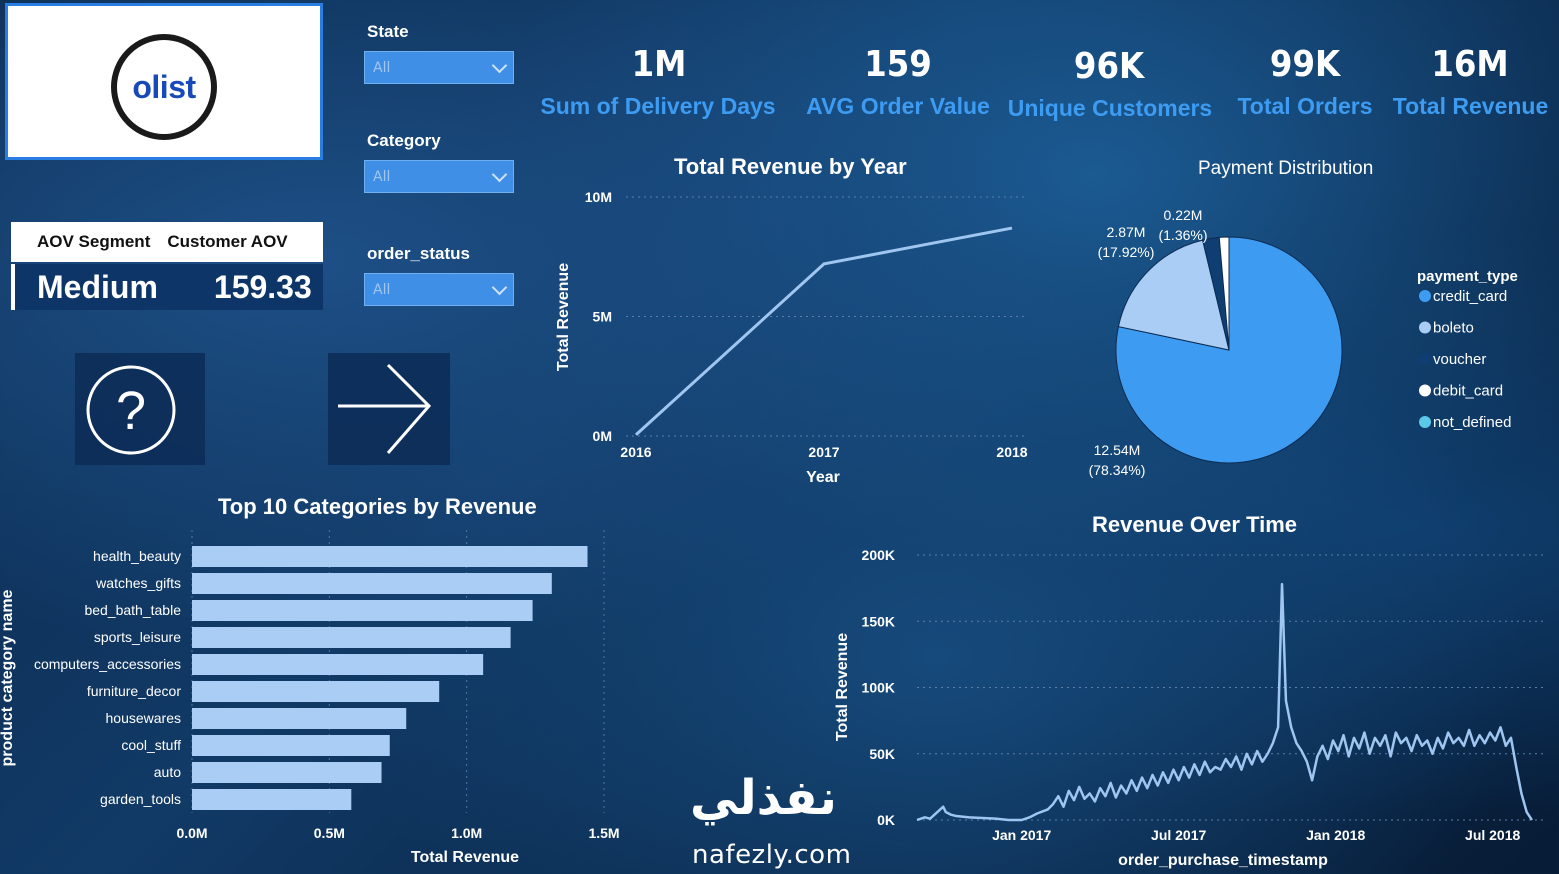 The image size is (1559, 874). I want to click on pie-slice-debit_card, so click(1224, 293).